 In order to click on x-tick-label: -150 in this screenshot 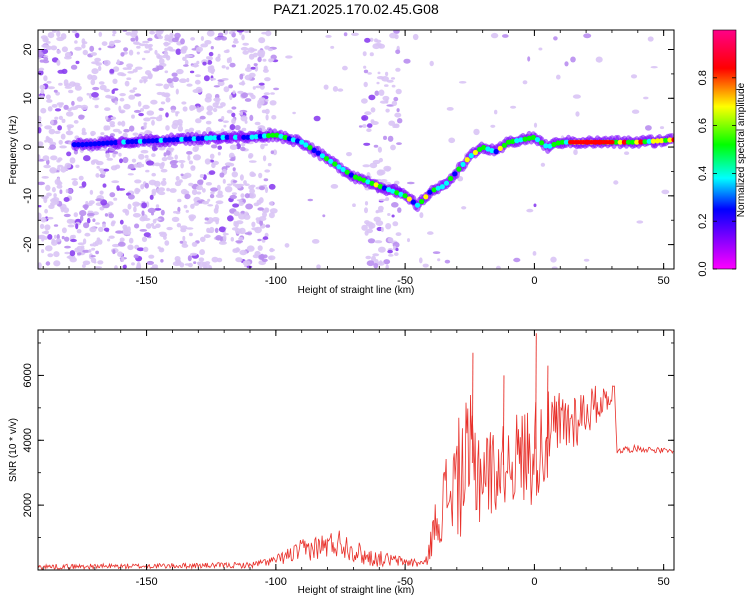, I will do `click(147, 281)`.